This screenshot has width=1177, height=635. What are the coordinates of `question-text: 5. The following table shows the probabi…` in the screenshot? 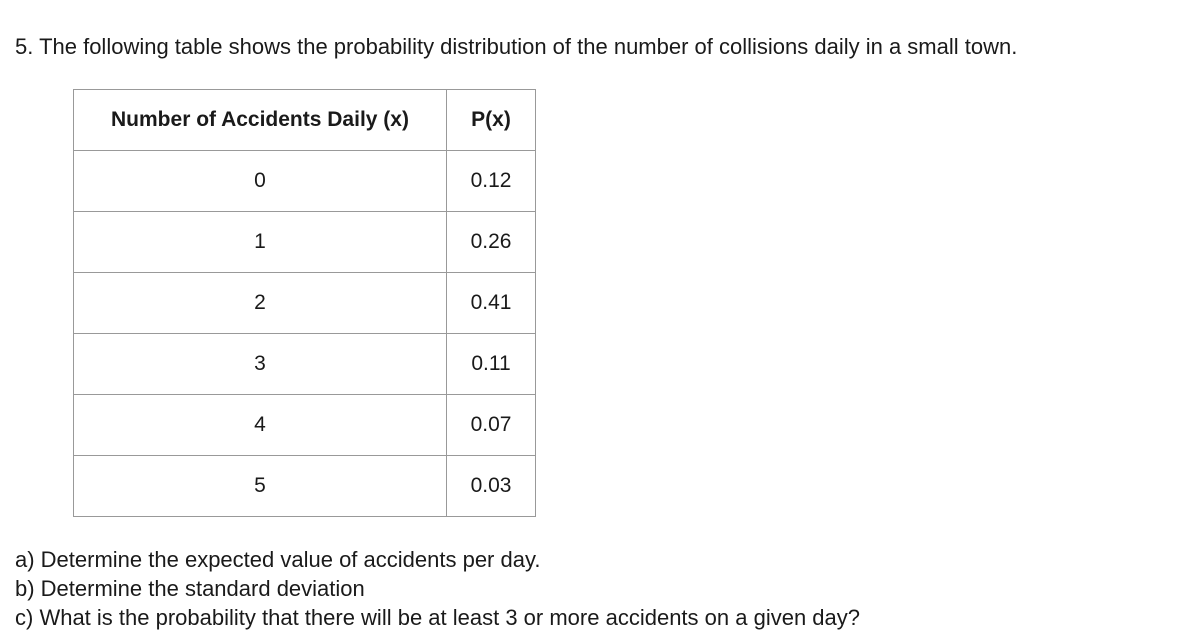 It's located at (516, 46).